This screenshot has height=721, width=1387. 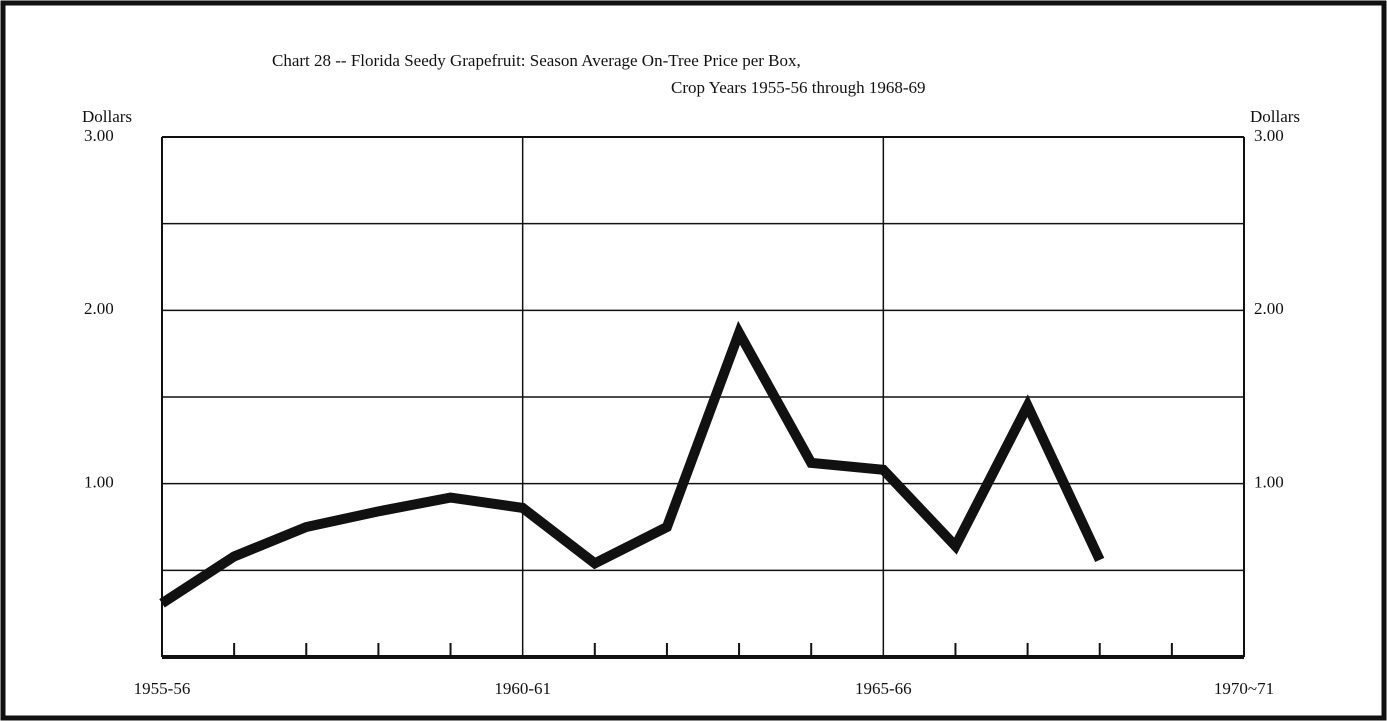 I want to click on y2-tick-label: 1.00, so click(x=1269, y=482).